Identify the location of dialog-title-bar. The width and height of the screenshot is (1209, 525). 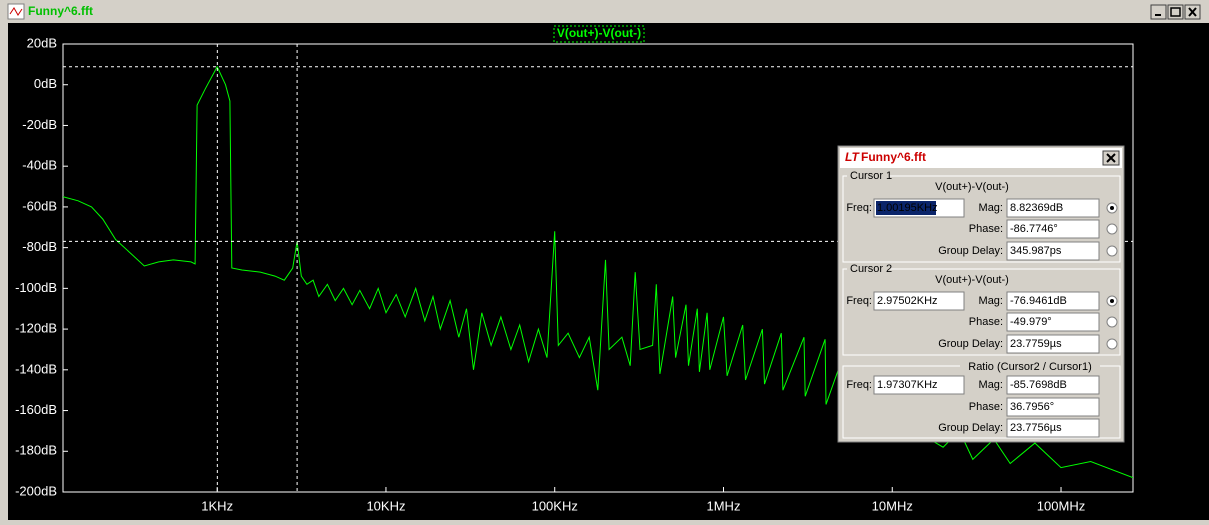
(981, 158).